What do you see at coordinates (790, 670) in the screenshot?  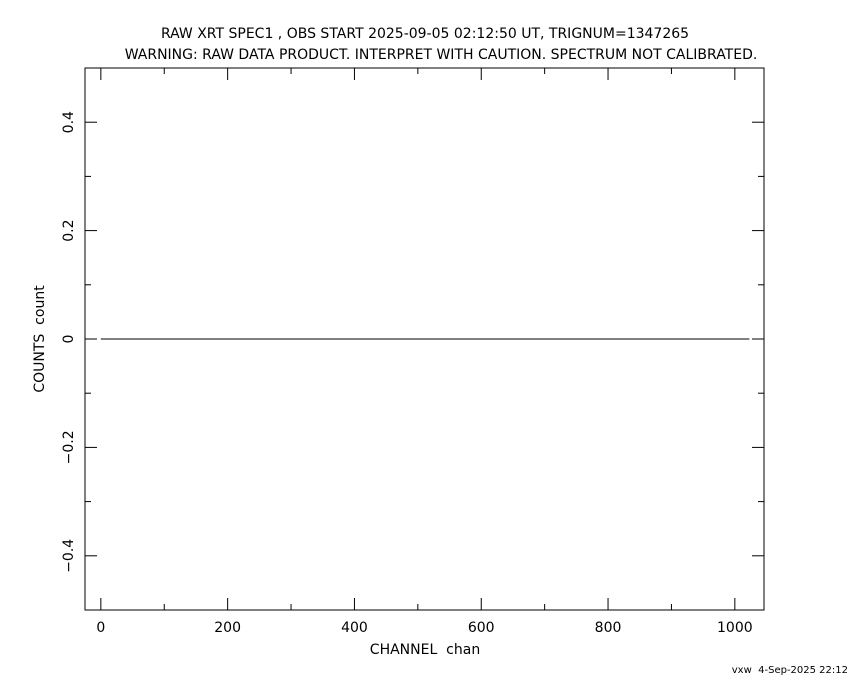 I see `footer-timestamp: vxw 4-Sep-2025 22:12` at bounding box center [790, 670].